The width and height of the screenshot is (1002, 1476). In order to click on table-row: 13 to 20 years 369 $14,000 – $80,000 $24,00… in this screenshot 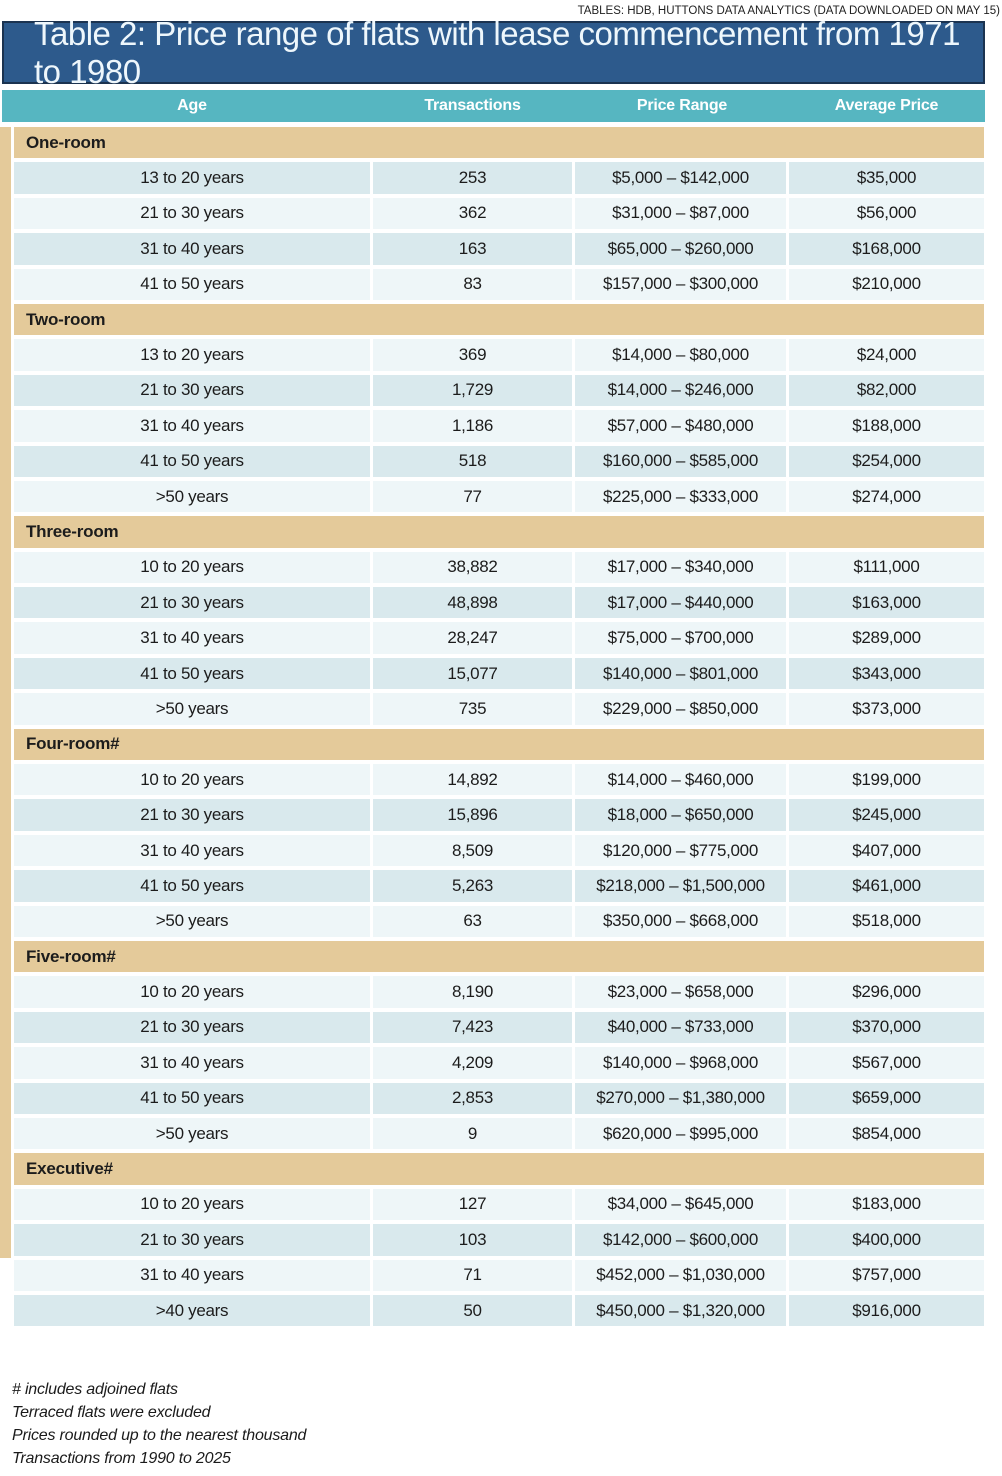, I will do `click(499, 355)`.